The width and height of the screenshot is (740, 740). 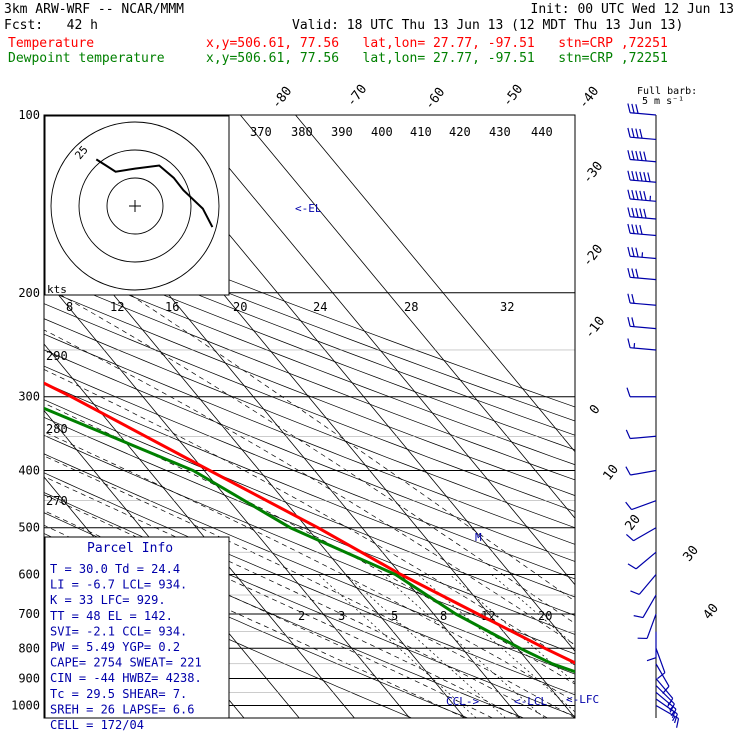 What do you see at coordinates (135, 206) in the screenshot?
I see `hodograph-ring` at bounding box center [135, 206].